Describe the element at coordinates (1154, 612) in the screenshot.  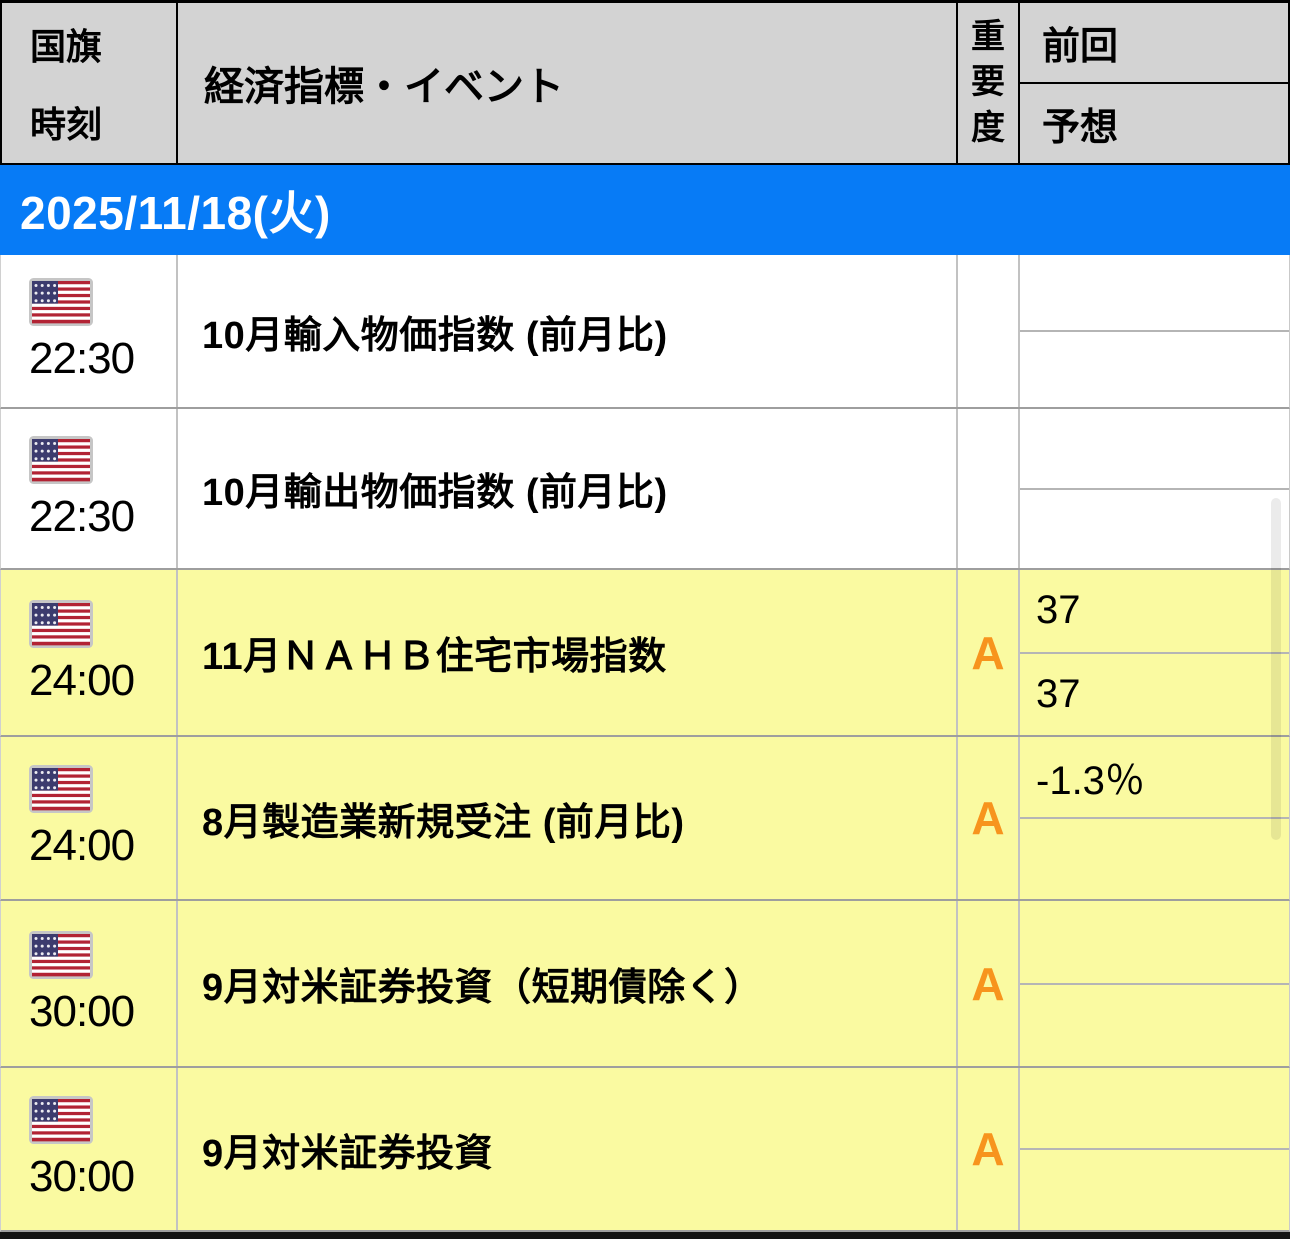
I see `previous-value: 37` at that location.